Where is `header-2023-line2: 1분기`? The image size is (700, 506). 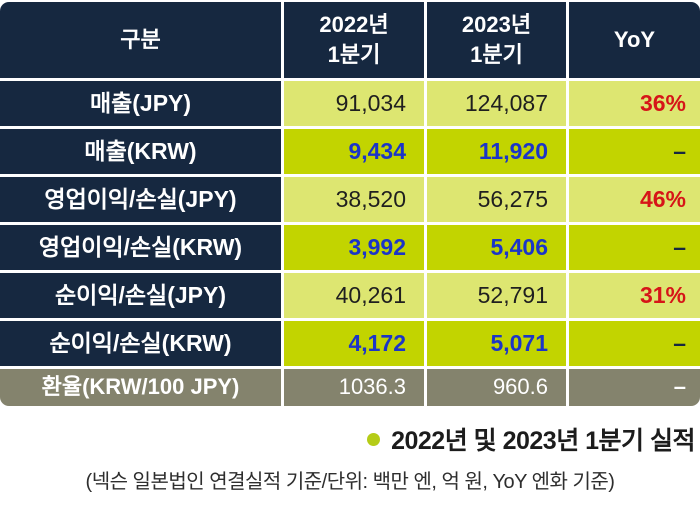
header-2023-line2: 1분기 is located at coordinates (496, 54).